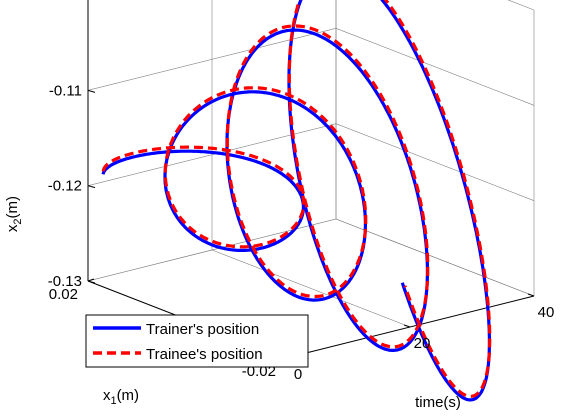 This screenshot has height=416, width=565. I want to click on z-axis-label-base: x, so click(12, 228).